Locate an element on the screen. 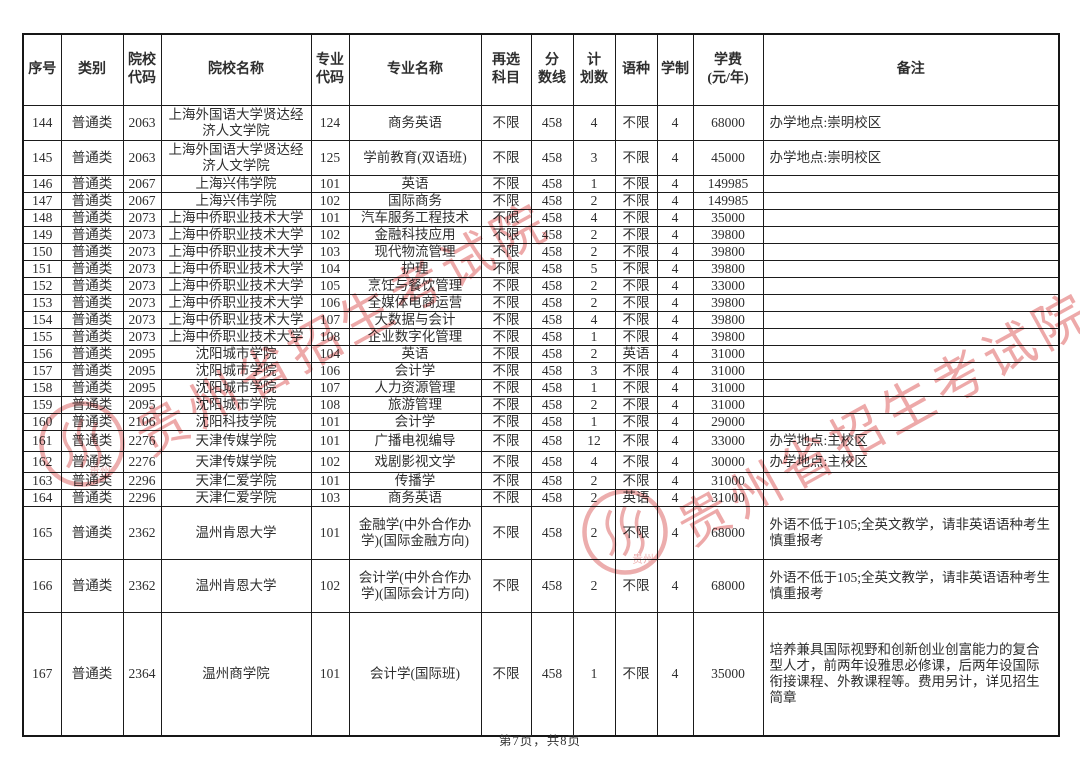 The image size is (1080, 763). cell-major-code: 105 is located at coordinates (330, 285).